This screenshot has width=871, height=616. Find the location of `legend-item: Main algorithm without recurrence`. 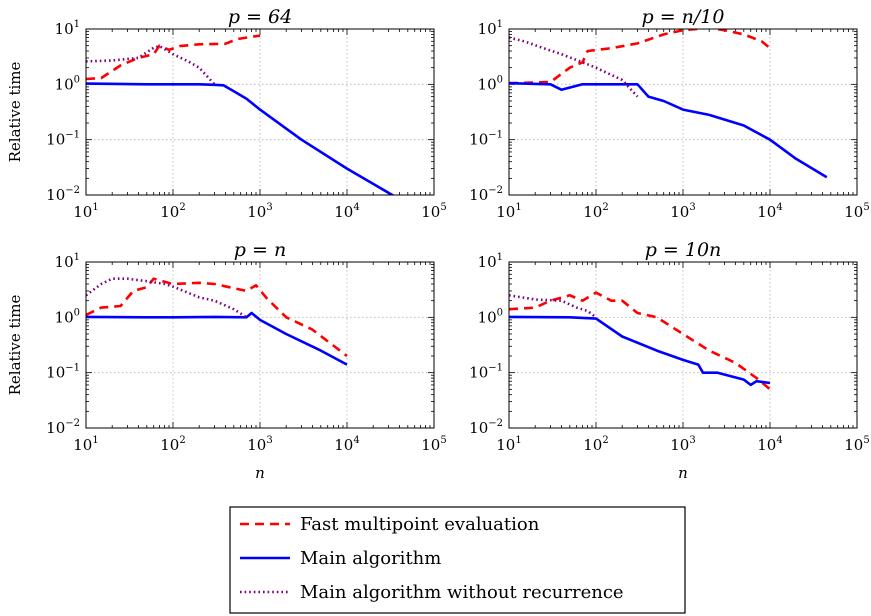

legend-item: Main algorithm without recurrence is located at coordinates (432, 592).